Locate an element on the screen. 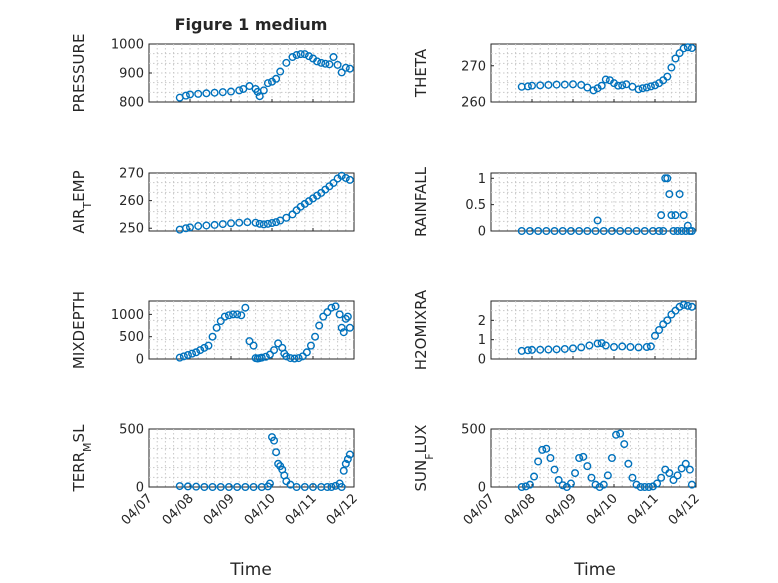  y-axis-label: AIRTEMP is located at coordinates (82, 201).